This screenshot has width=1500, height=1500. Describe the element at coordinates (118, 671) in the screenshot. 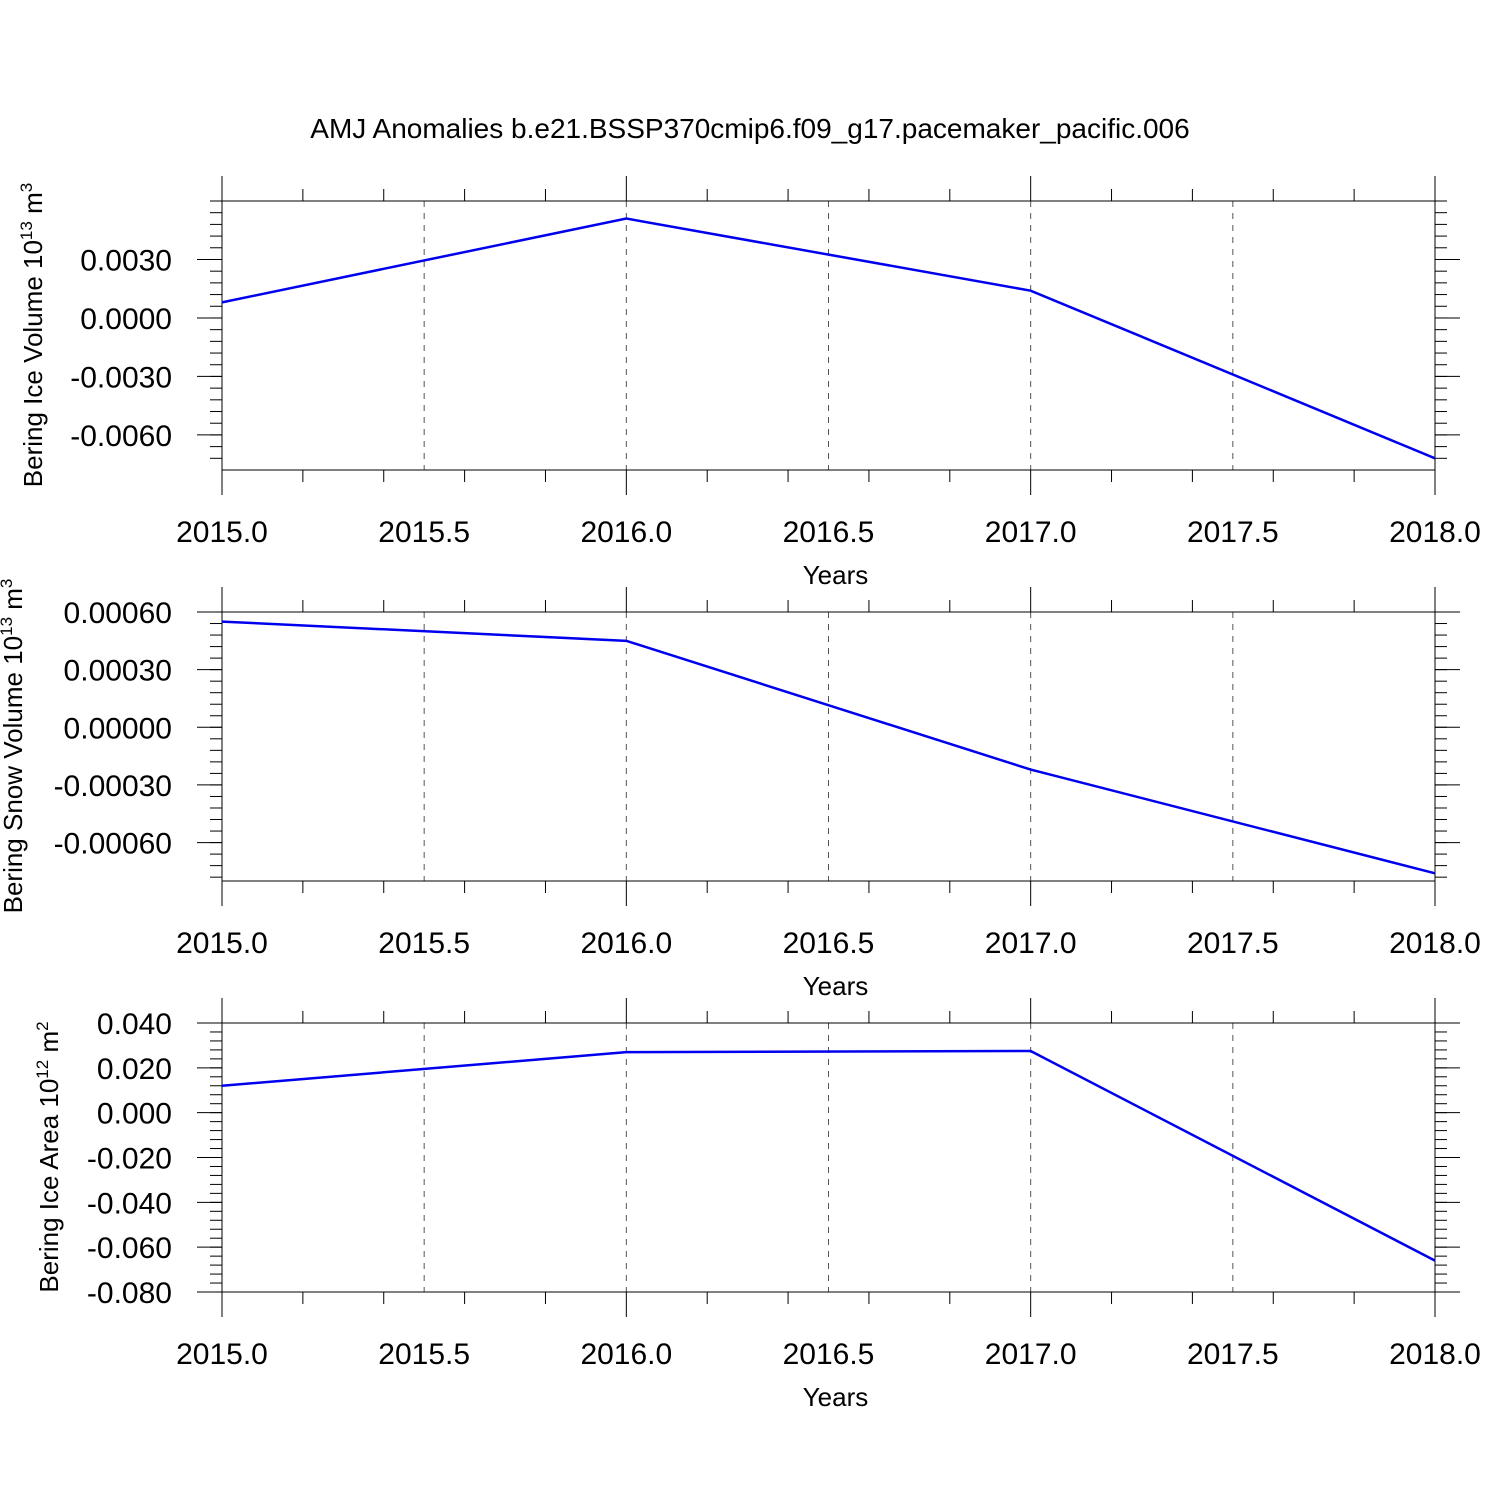

I see `y-tick-label: 0.00030` at that location.